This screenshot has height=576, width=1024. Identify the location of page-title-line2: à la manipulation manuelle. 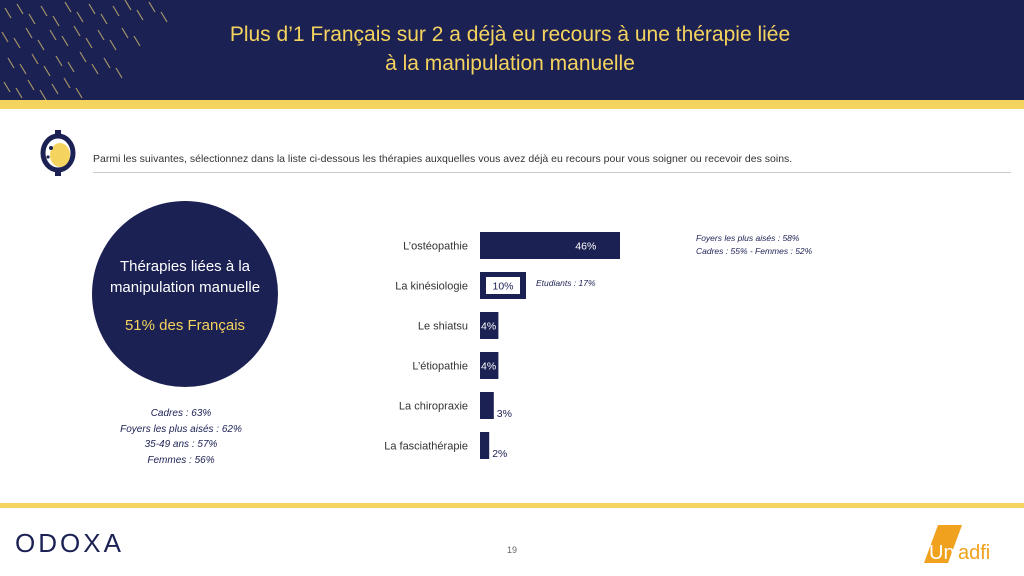
(510, 63).